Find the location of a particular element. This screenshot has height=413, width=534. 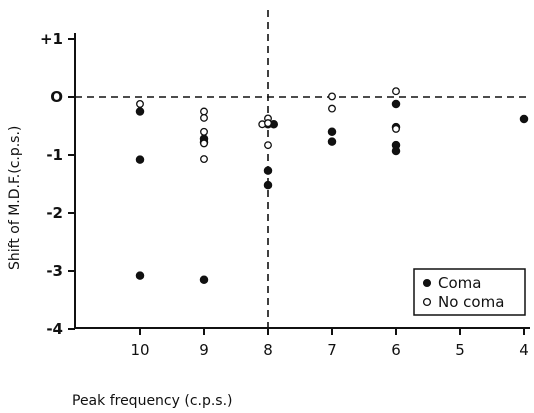

y-axis-ticks: +1 O -1 -2 -3 -4 is located at coordinates (57, 184).